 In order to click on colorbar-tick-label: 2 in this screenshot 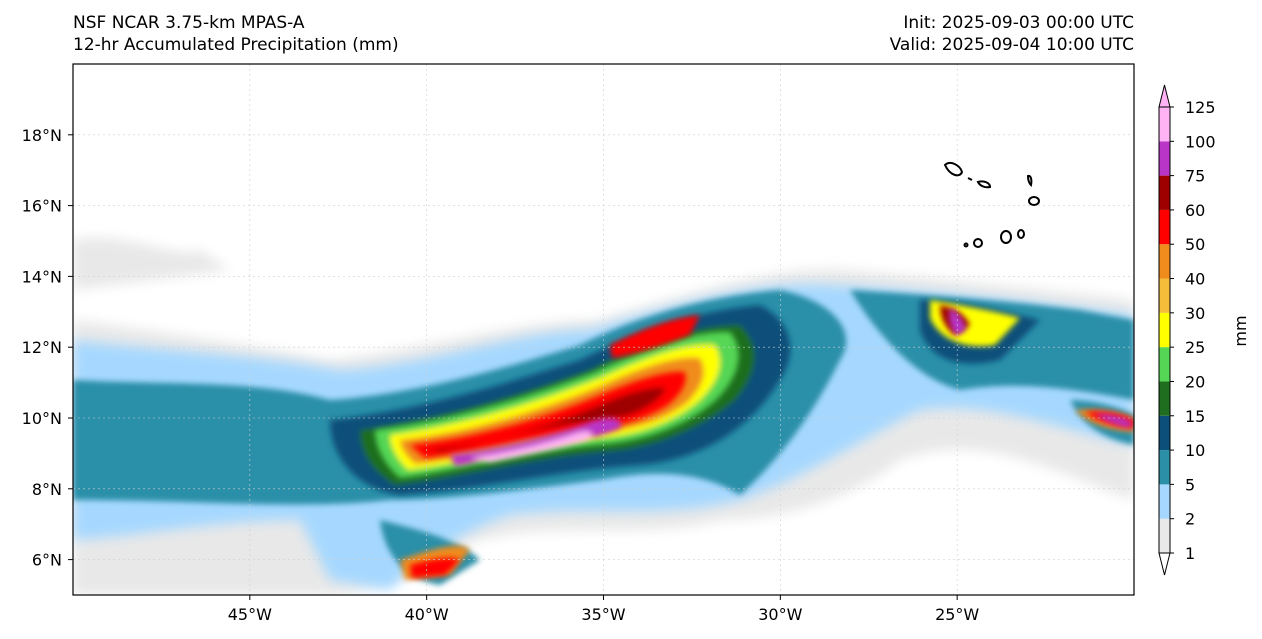, I will do `click(1190, 519)`.